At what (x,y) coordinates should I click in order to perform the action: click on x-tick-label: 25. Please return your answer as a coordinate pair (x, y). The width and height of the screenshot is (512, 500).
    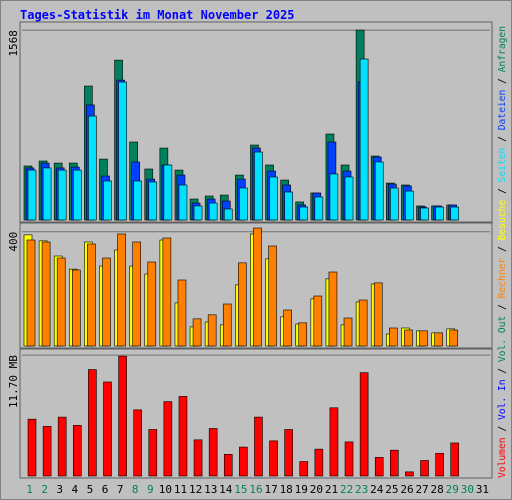
    Looking at the image, I should click on (391, 489).